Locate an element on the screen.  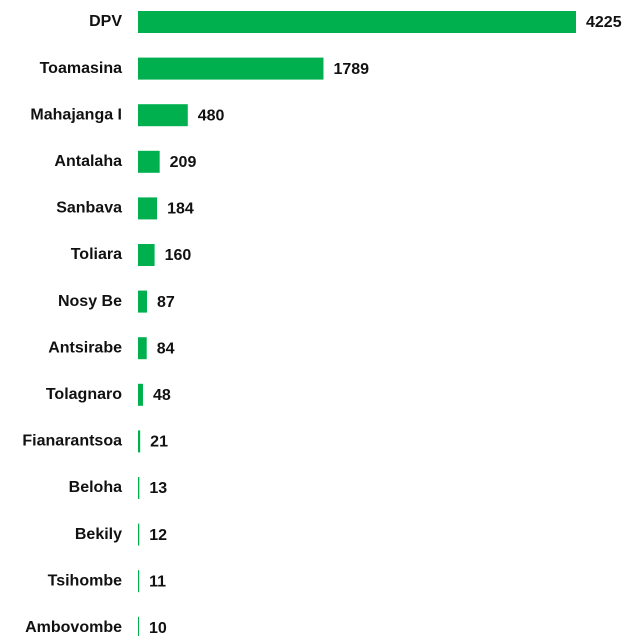
y-tick-label: Antsirabe is located at coordinates (85, 347).